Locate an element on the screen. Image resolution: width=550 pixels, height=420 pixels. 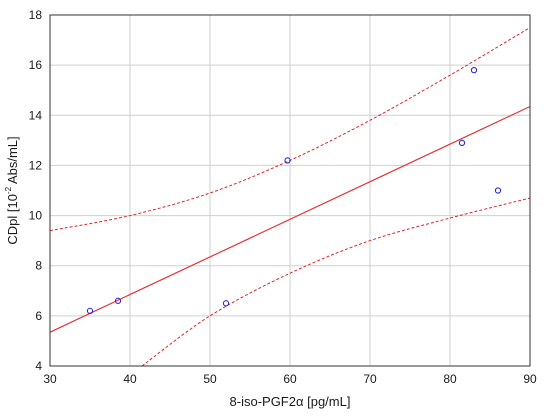
x-tick-label: 30 is located at coordinates (50, 379).